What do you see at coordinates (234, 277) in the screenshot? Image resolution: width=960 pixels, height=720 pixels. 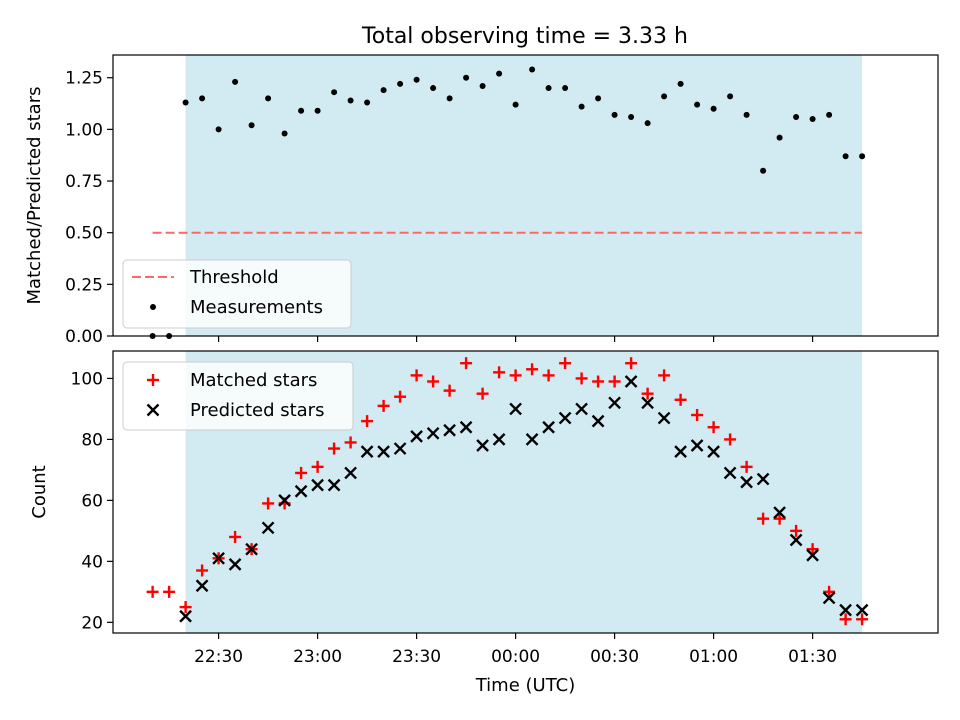 I see `legend-threshold-label: Threshold` at bounding box center [234, 277].